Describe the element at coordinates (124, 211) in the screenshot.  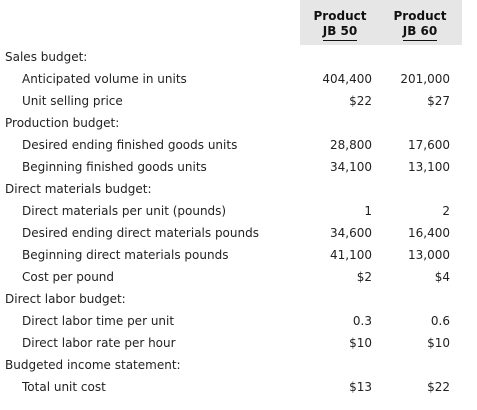
I see `row-label: Direct materials per unit (pounds)` at that location.